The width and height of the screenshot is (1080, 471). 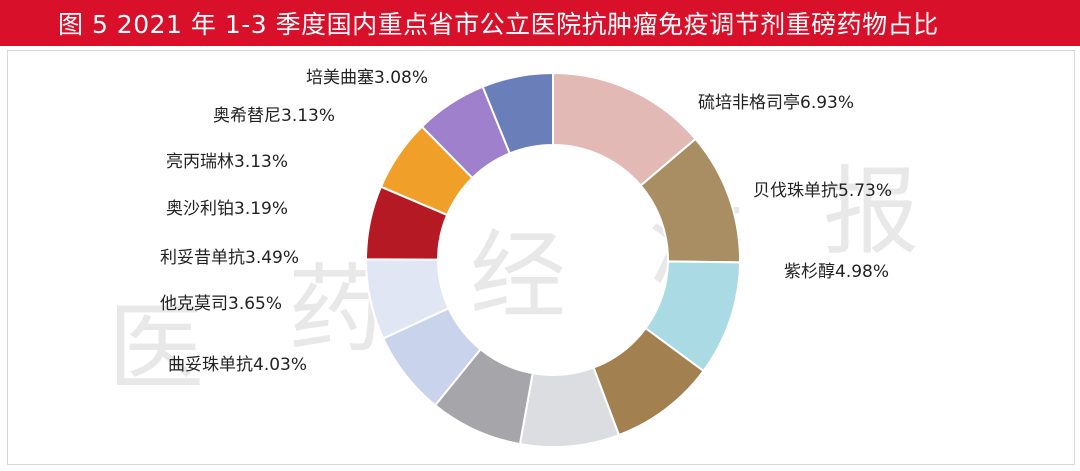 I want to click on data-label-7: 他克莫司3.65%, so click(x=221, y=304).